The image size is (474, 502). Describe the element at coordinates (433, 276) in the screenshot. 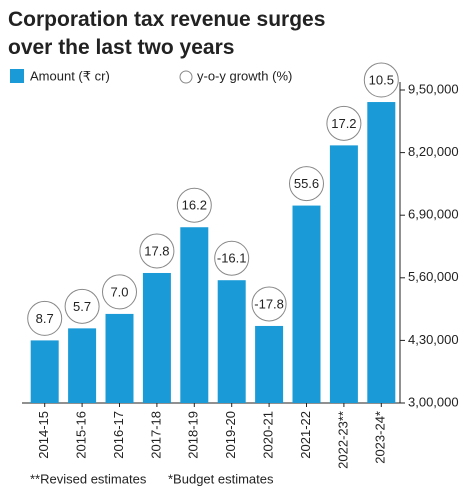

I see `y-tick-label: 5,60,000` at that location.